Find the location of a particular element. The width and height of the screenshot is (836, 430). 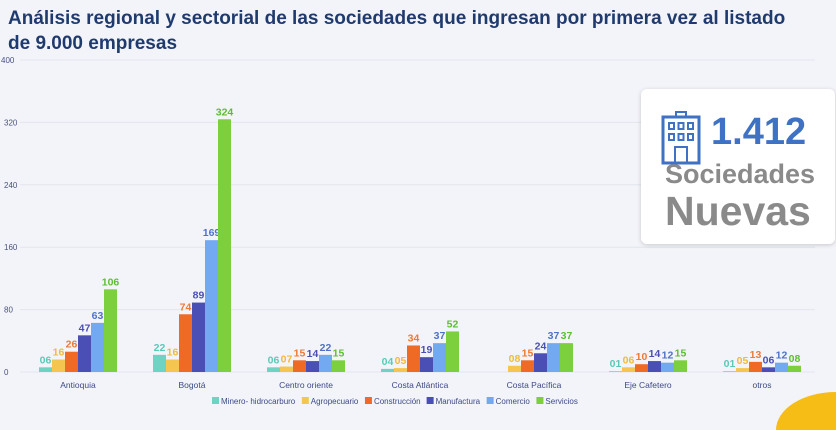

data-label: 89 is located at coordinates (199, 296).